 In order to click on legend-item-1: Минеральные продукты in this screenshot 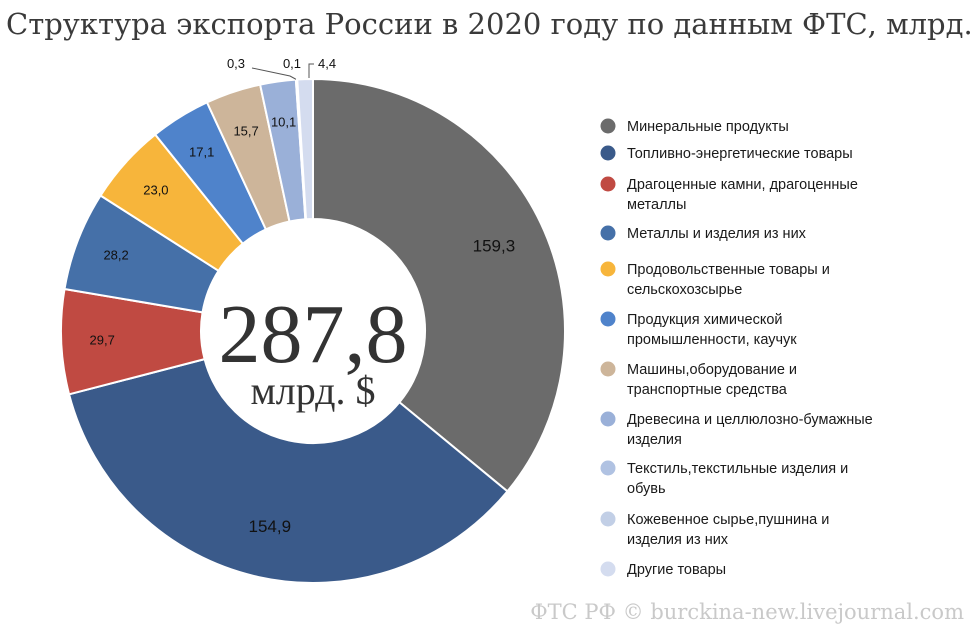, I will do `click(694, 126)`.